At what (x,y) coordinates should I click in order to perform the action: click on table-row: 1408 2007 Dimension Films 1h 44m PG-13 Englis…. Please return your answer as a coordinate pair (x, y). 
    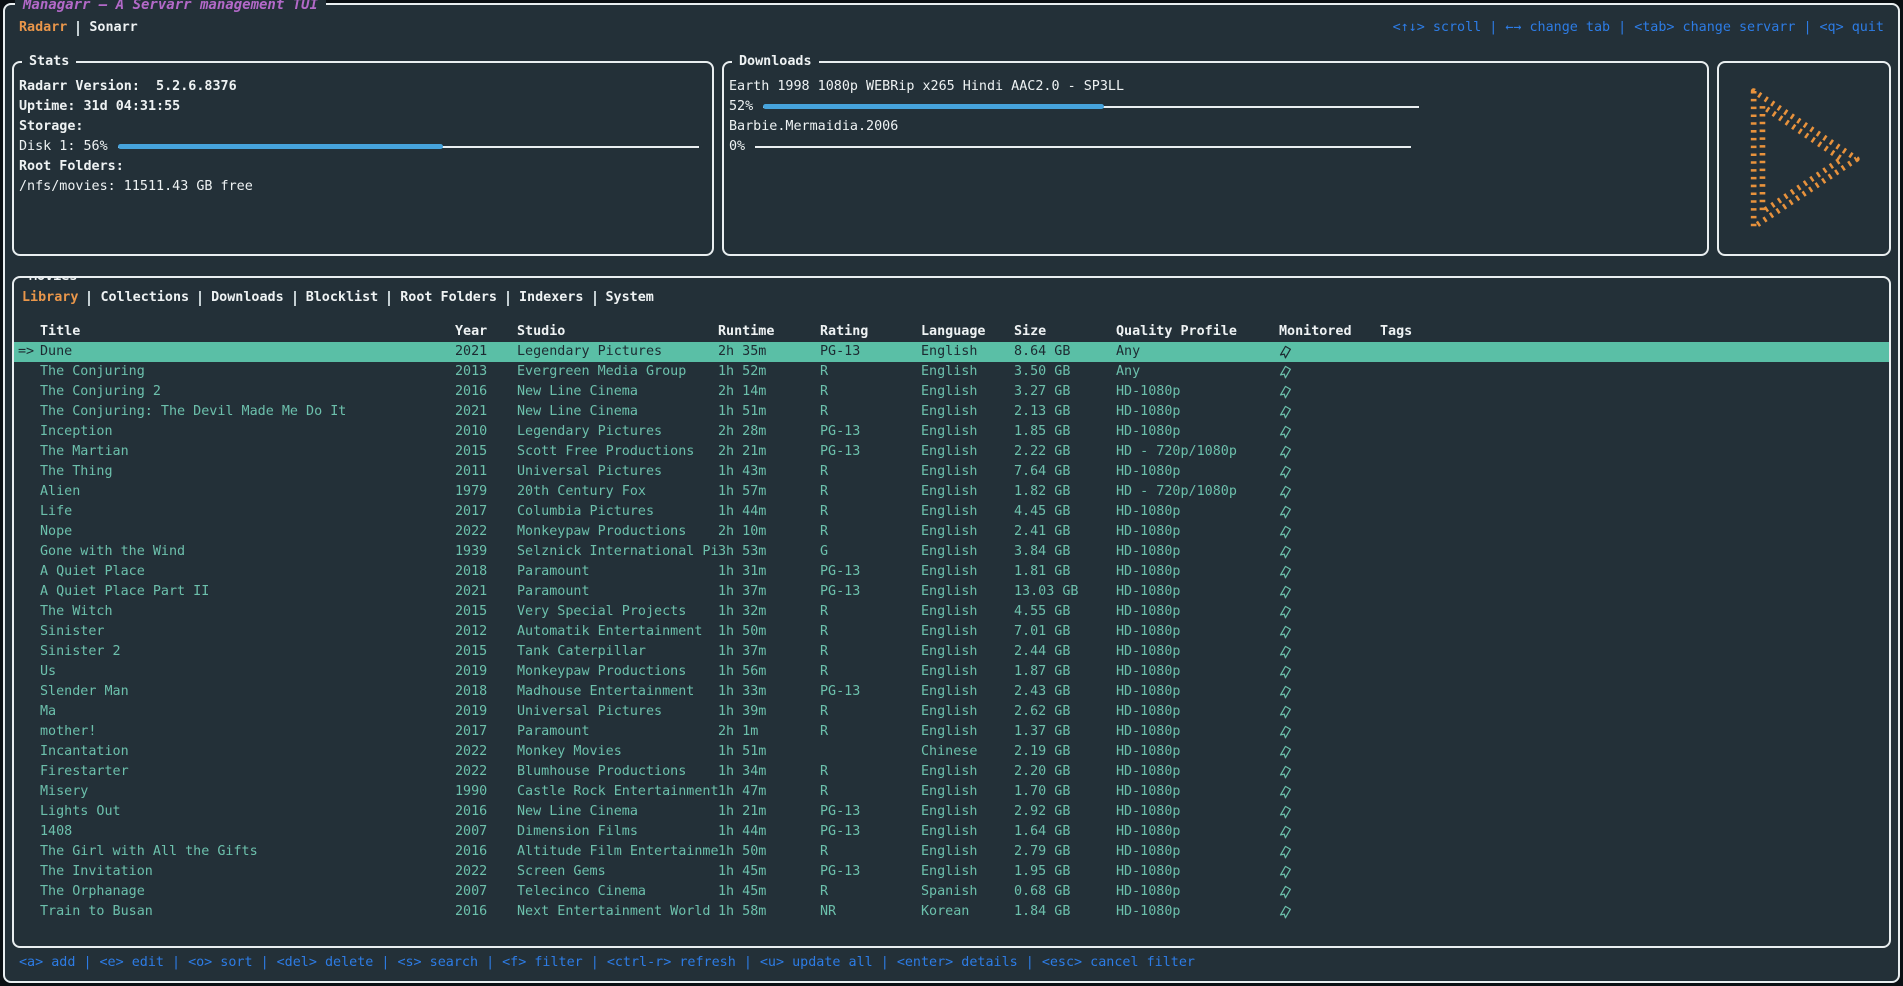
    Looking at the image, I should click on (951, 832).